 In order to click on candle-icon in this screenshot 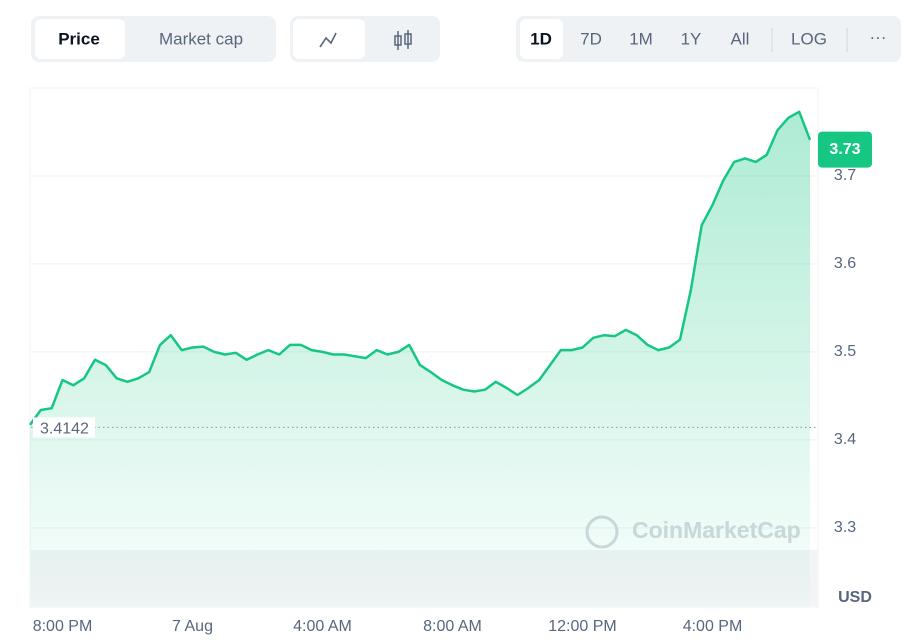, I will do `click(403, 40)`.